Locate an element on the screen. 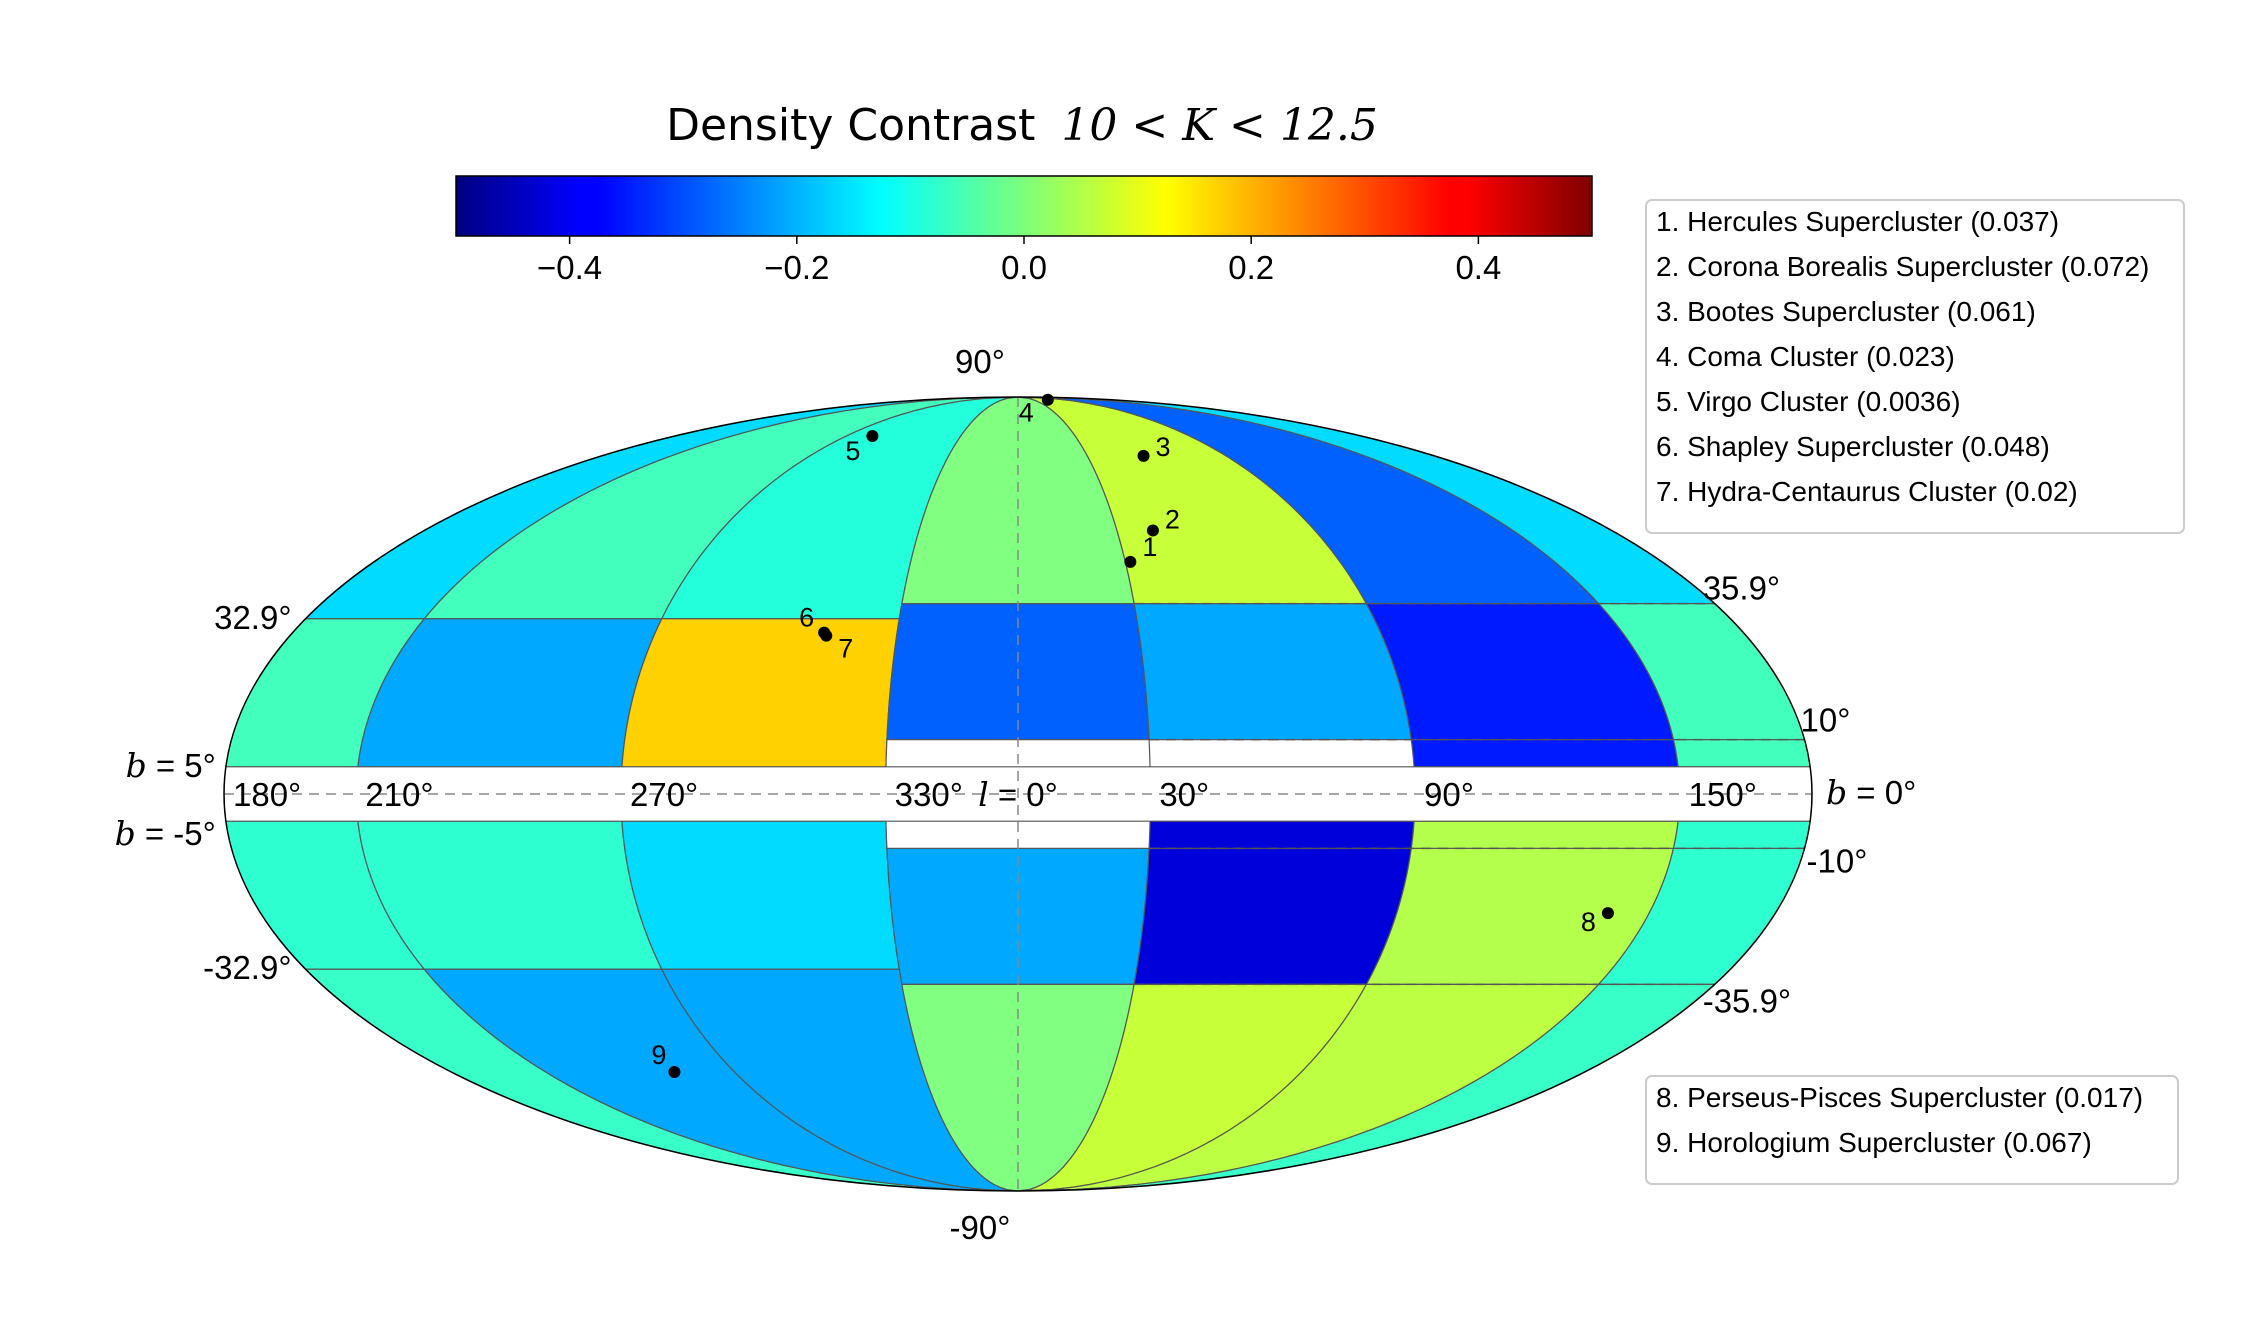 The width and height of the screenshot is (2250, 1341). legend-entry: 2. Corona Borealis Supercluster (0.072) is located at coordinates (1902, 266).